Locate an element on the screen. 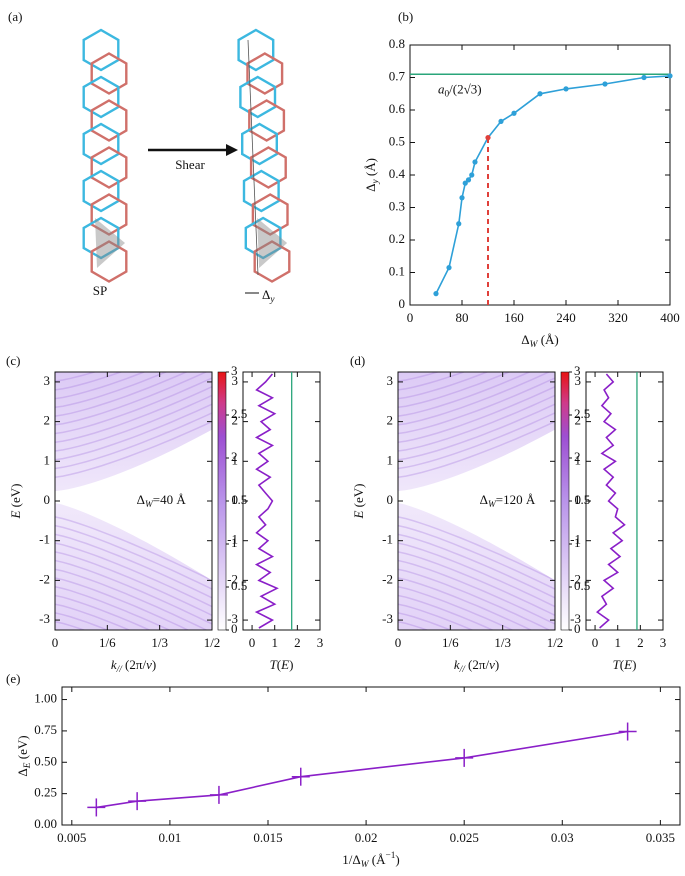 The height and width of the screenshot is (876, 685). colorbar-tick-label: 0 is located at coordinates (234, 628).